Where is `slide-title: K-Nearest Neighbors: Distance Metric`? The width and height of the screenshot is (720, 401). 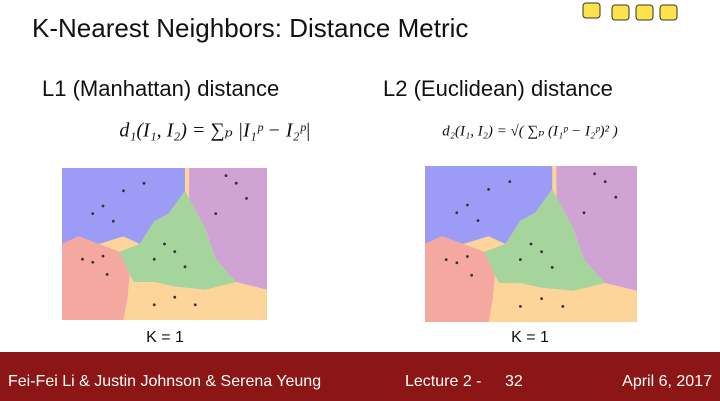
slide-title: K-Nearest Neighbors: Distance Metric is located at coordinates (250, 28).